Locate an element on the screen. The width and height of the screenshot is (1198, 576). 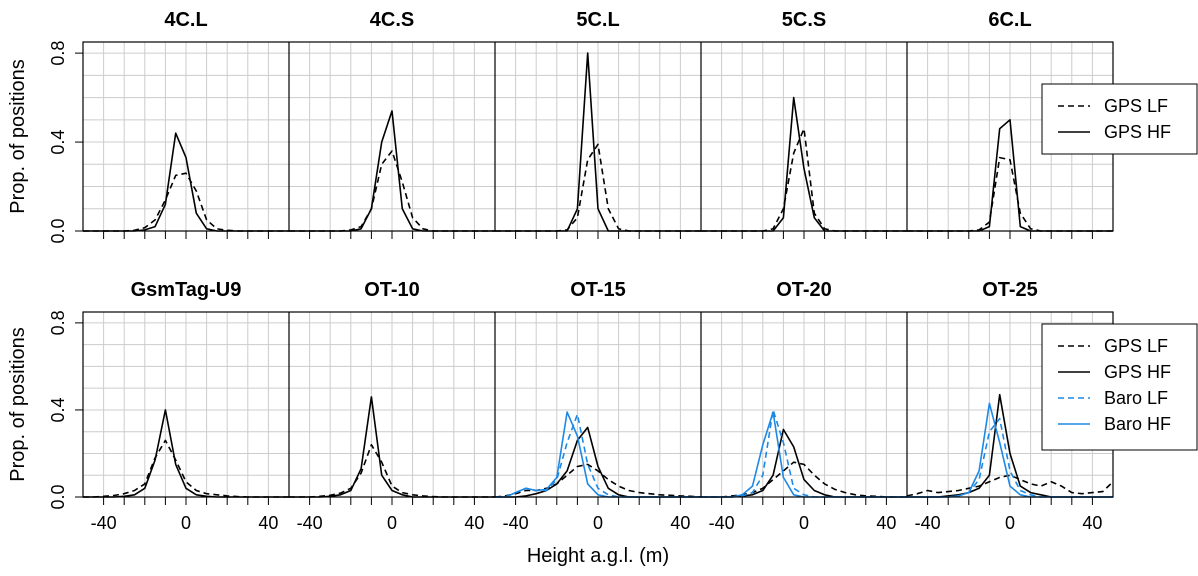
legend-layer: GPS LF GPS HF GPS LF GPS HF Baro LF Baro HF is located at coordinates (1119, 267).